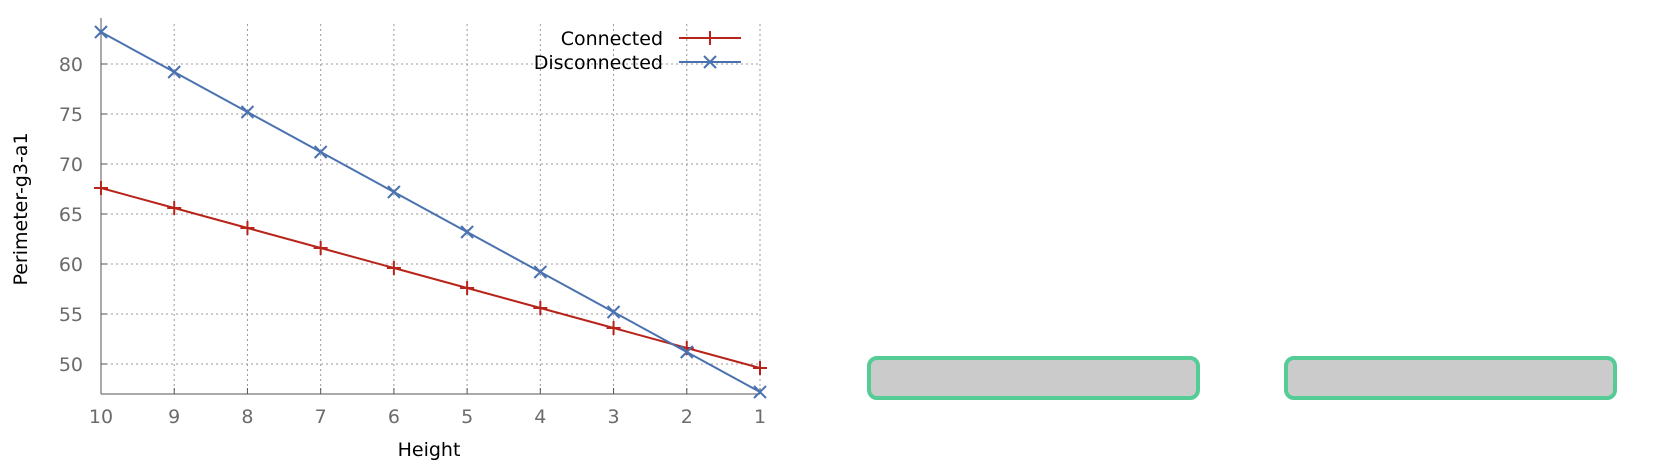 This screenshot has width=1680, height=467. I want to click on x-tick-label: 10, so click(101, 417).